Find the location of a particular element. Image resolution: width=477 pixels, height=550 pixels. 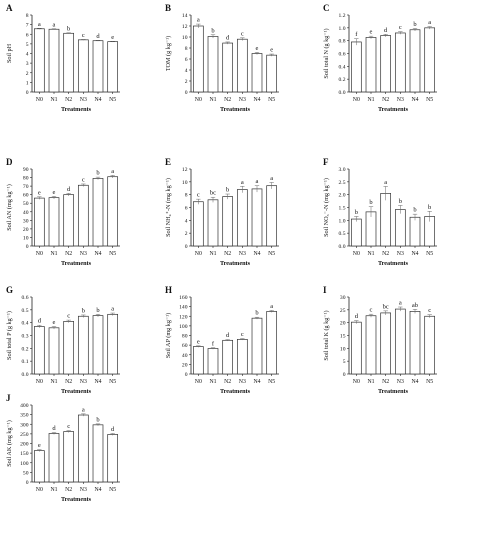

significance-letter: f is located at coordinates (213, 343).